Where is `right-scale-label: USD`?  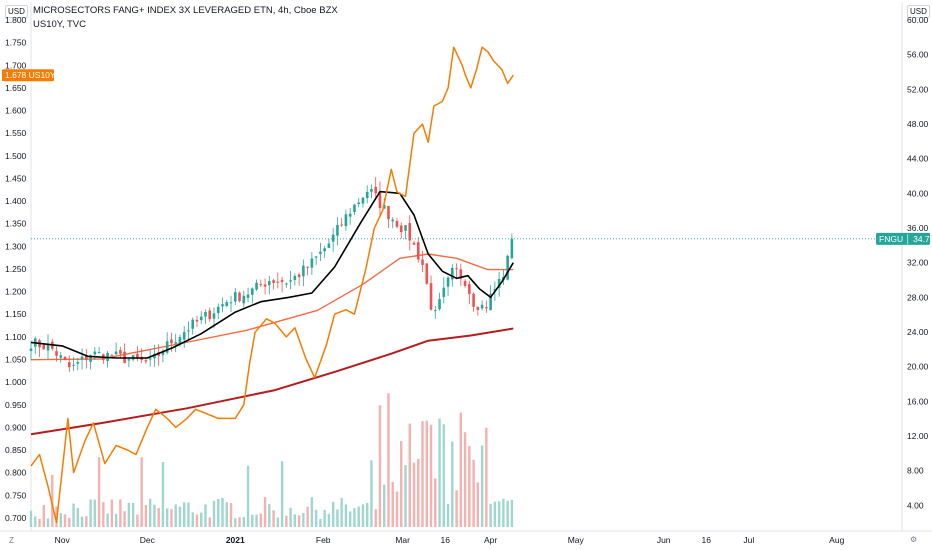
right-scale-label: USD is located at coordinates (918, 11).